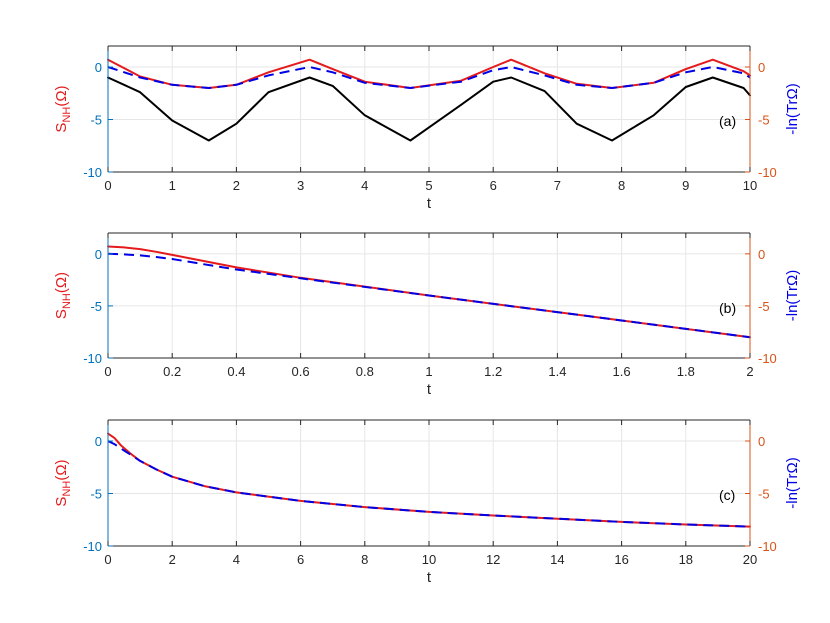 The height and width of the screenshot is (623, 830). What do you see at coordinates (301, 371) in the screenshot?
I see `x-tick-label: 0.6` at bounding box center [301, 371].